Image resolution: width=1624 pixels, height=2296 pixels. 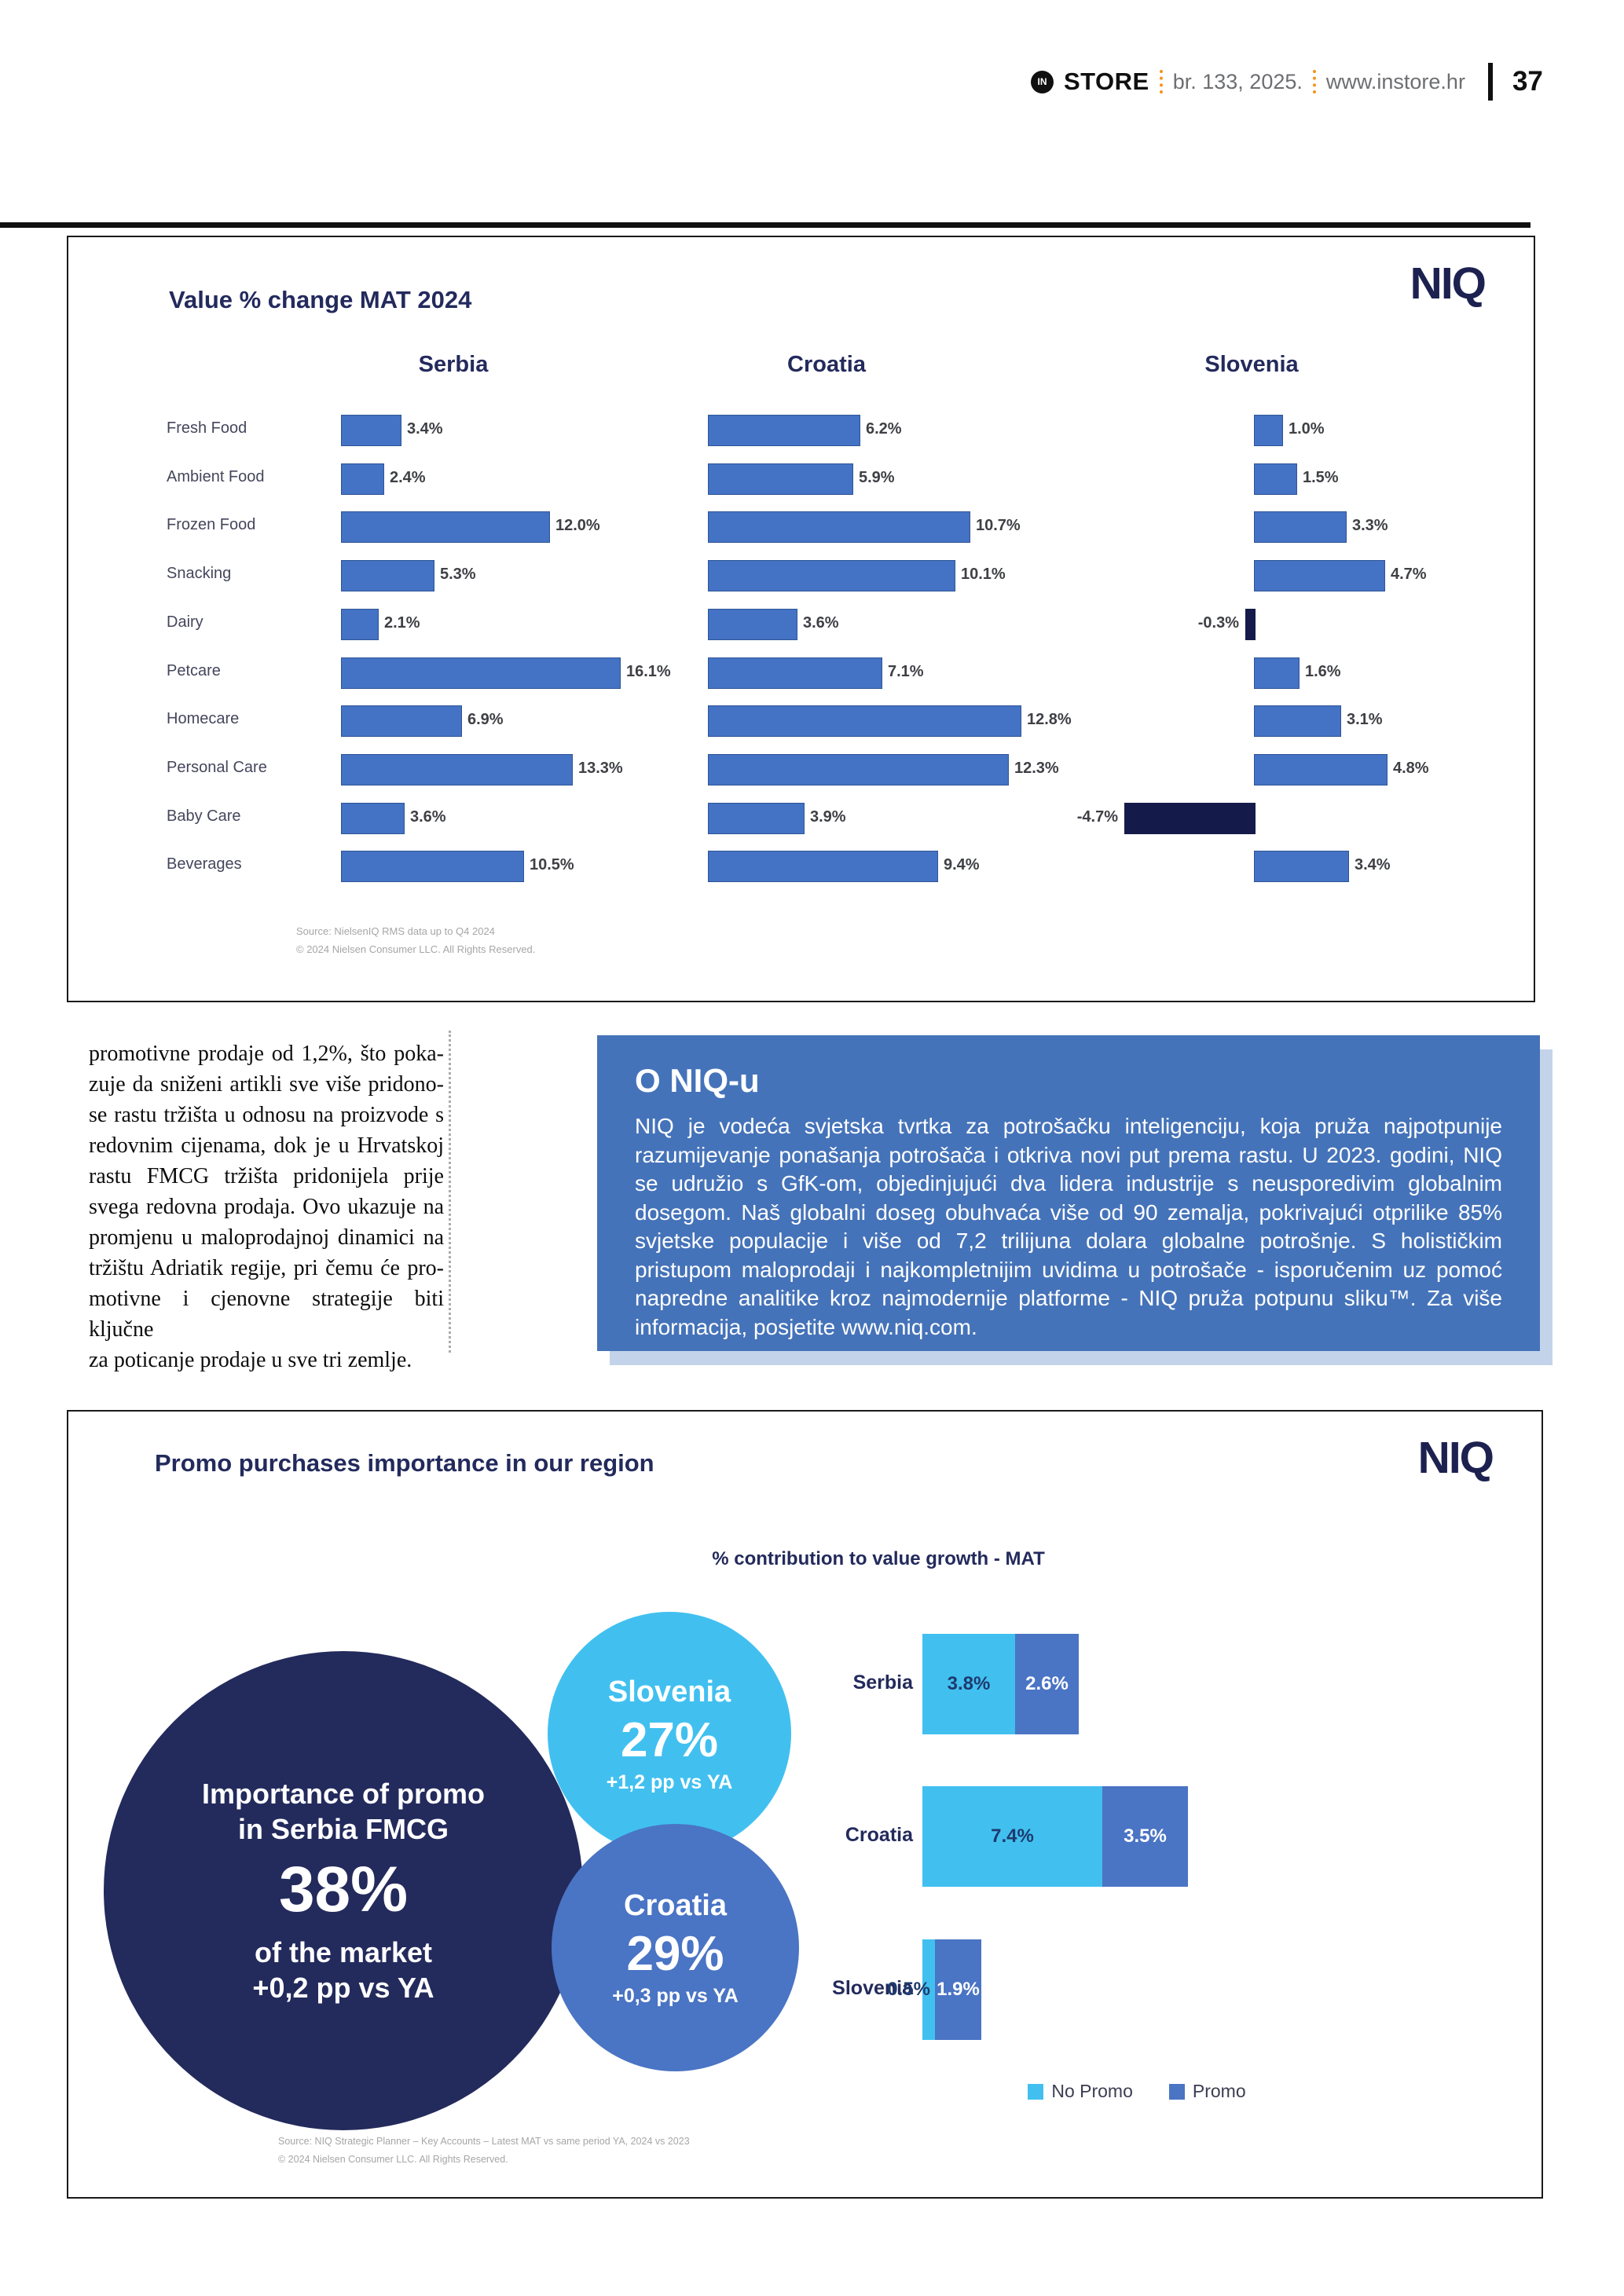 I want to click on value-label: 7.1%, so click(x=906, y=671).